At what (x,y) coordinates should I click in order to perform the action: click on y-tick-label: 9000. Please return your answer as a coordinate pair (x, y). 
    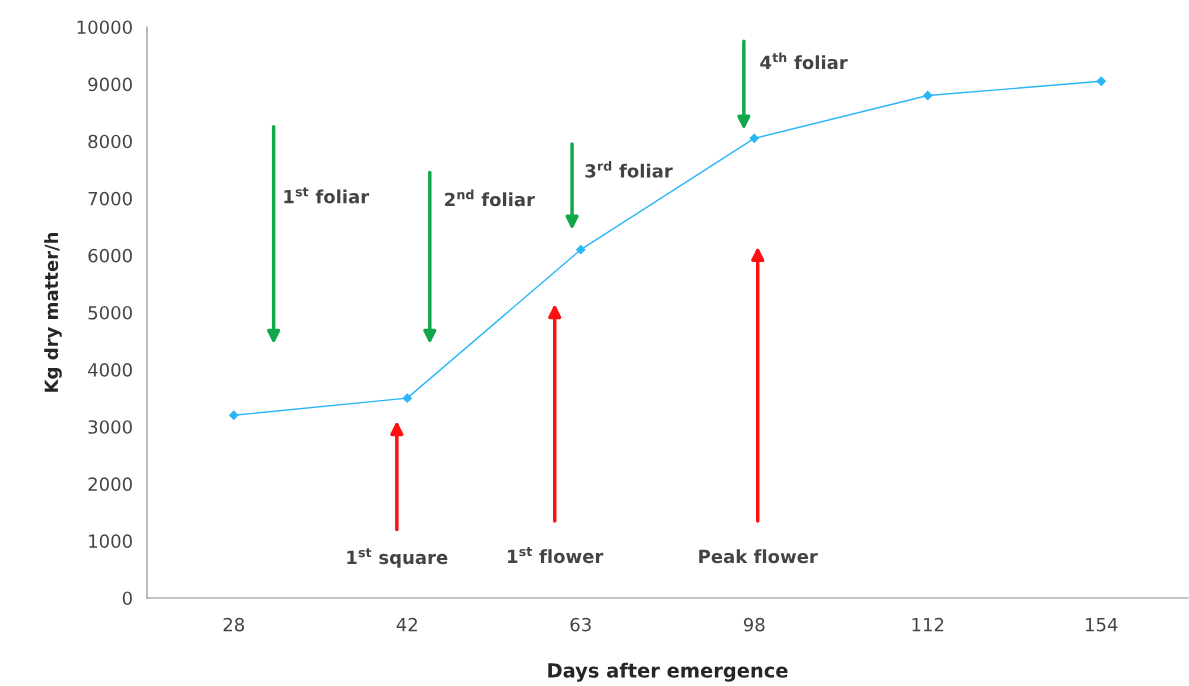
    Looking at the image, I should click on (110, 84).